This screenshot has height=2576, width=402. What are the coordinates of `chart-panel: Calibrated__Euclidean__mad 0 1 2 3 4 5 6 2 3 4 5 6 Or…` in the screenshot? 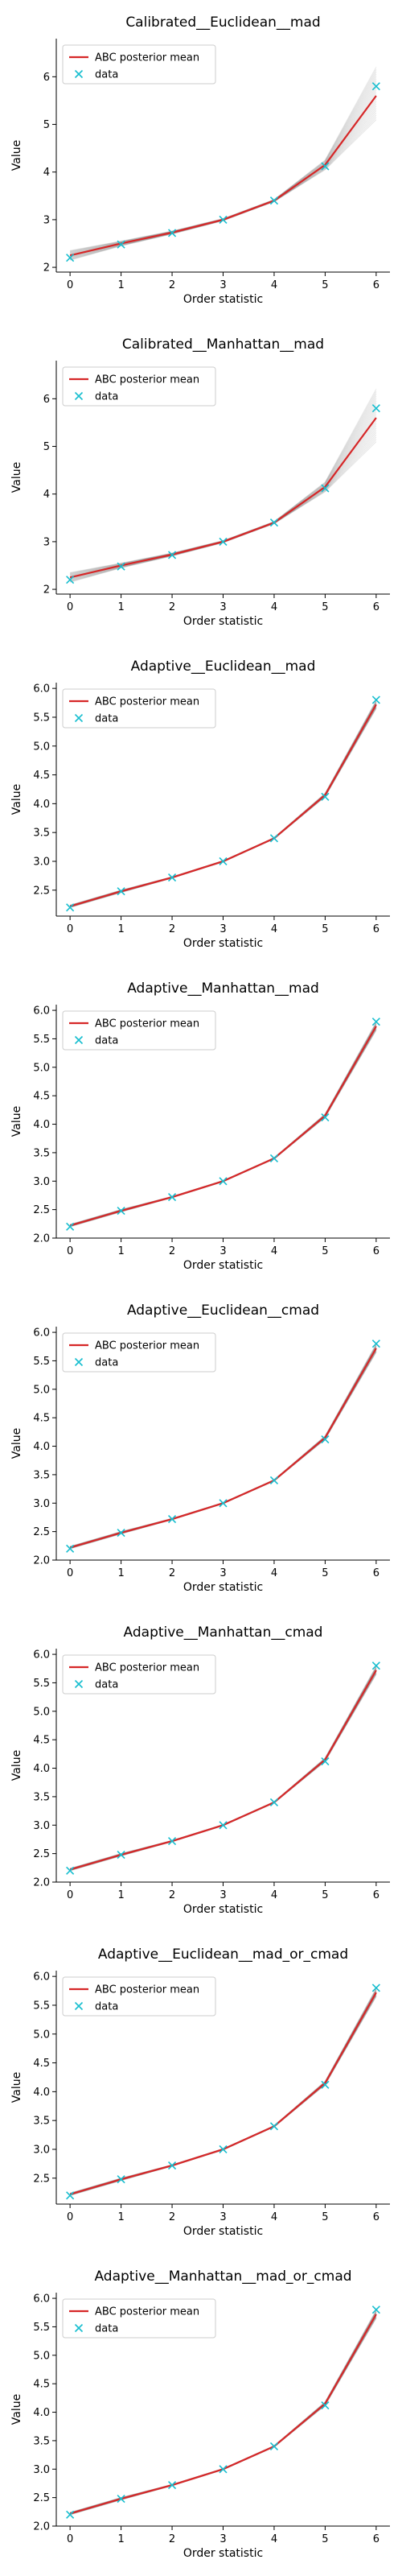 It's located at (201, 161).